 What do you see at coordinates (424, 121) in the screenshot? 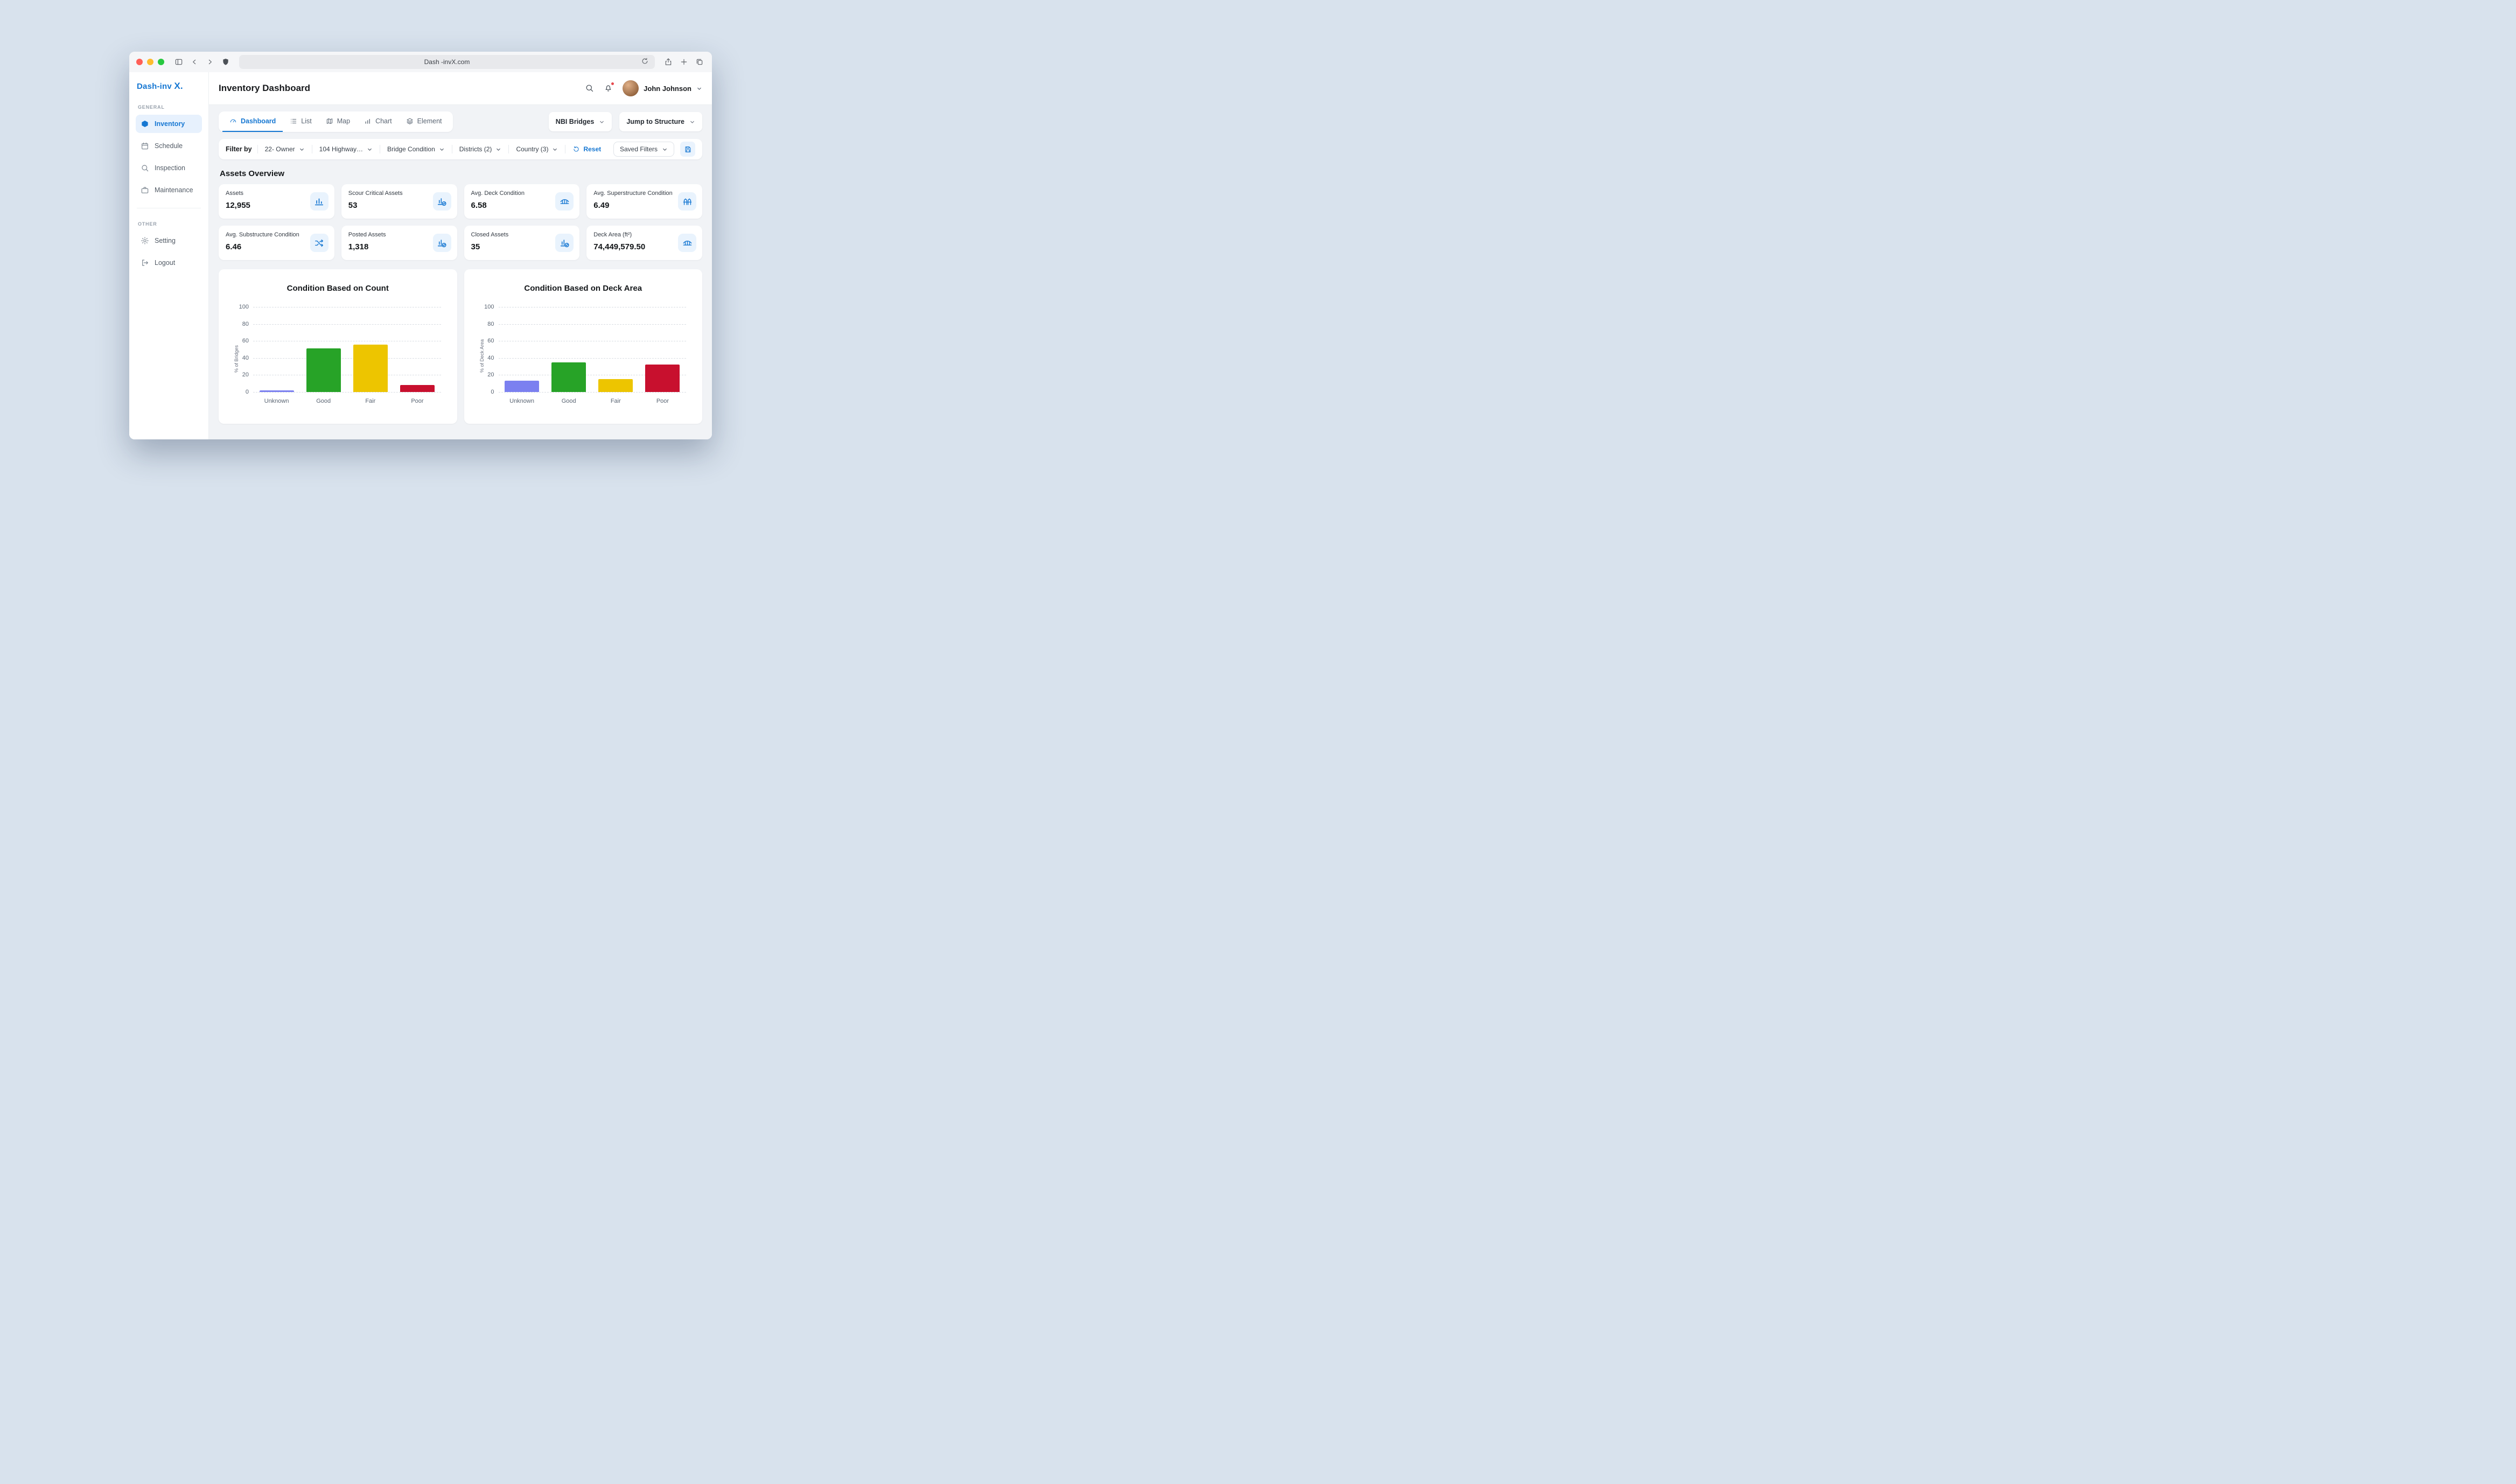
I see `tab-element: Element` at bounding box center [424, 121].